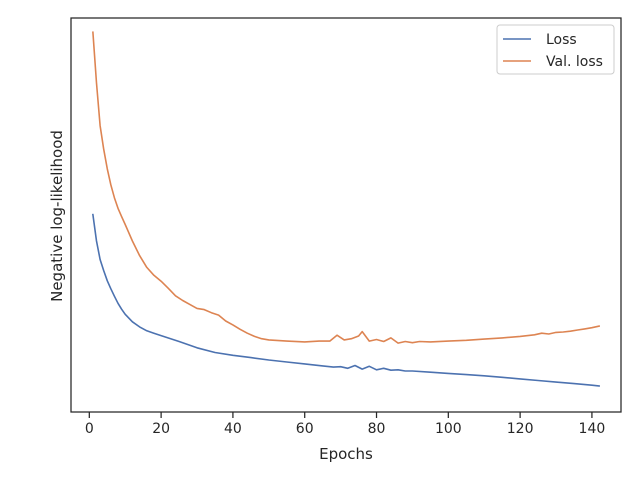  Describe the element at coordinates (57, 216) in the screenshot. I see `y-axis-label: Negative log-likelihood` at that location.